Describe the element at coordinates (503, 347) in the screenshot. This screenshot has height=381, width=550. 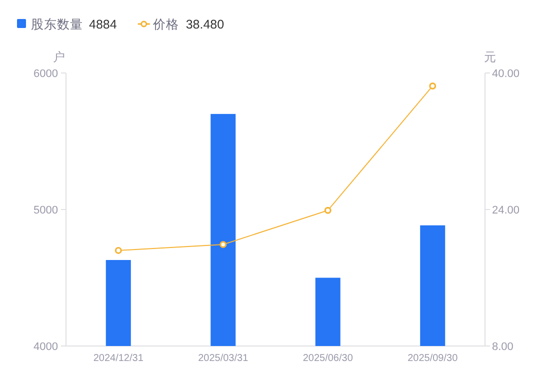
I see `y2-tick-label: 8.00` at that location.